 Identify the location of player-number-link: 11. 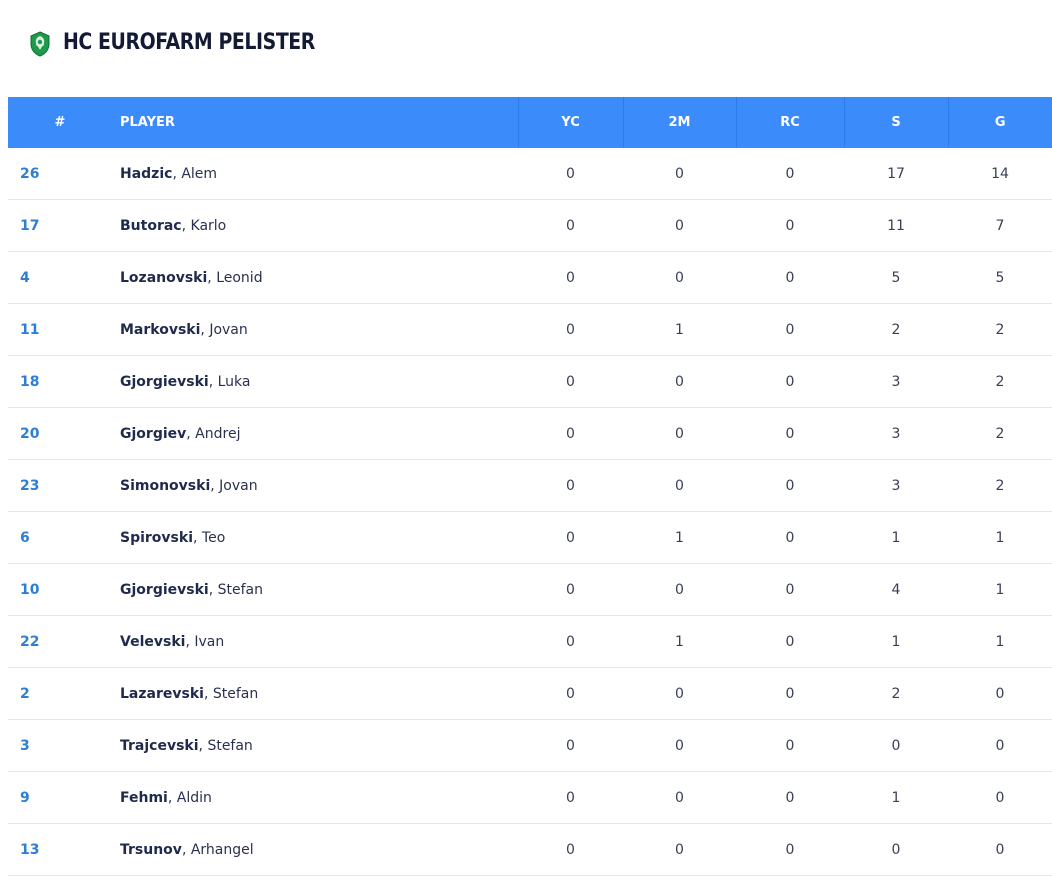
(60, 329).